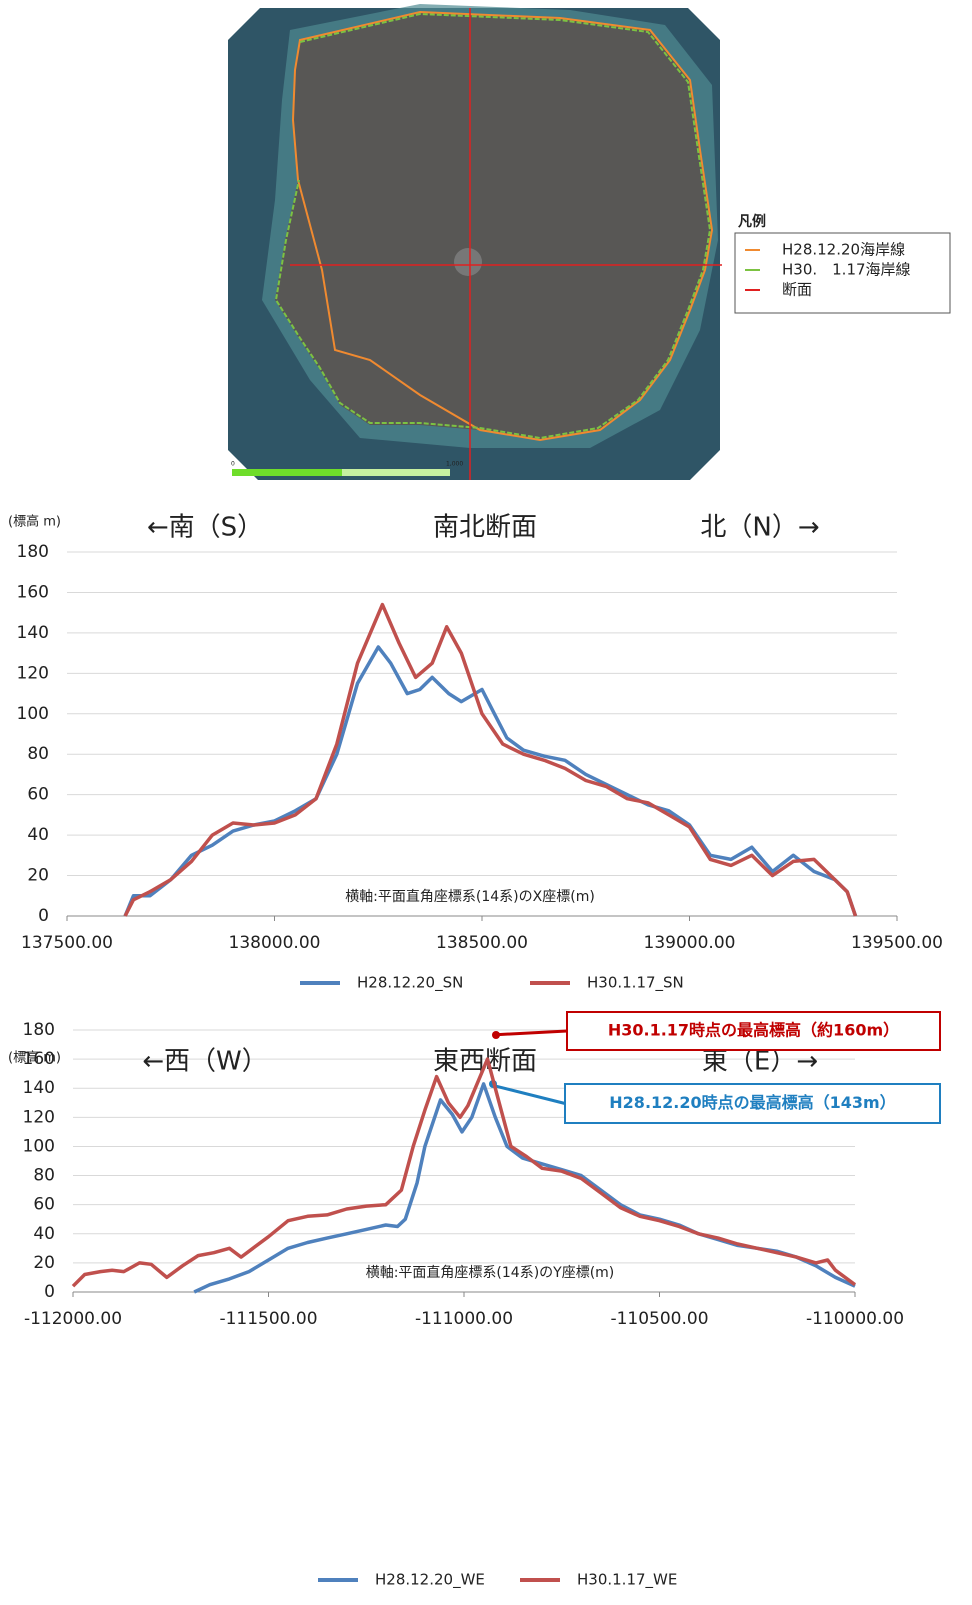 Image resolution: width=972 pixels, height=1605 pixels. Describe the element at coordinates (490, 1272) in the screenshot. I see `axis-note: 横軸:平面直角座標系(14系)のY座標(m)` at that location.